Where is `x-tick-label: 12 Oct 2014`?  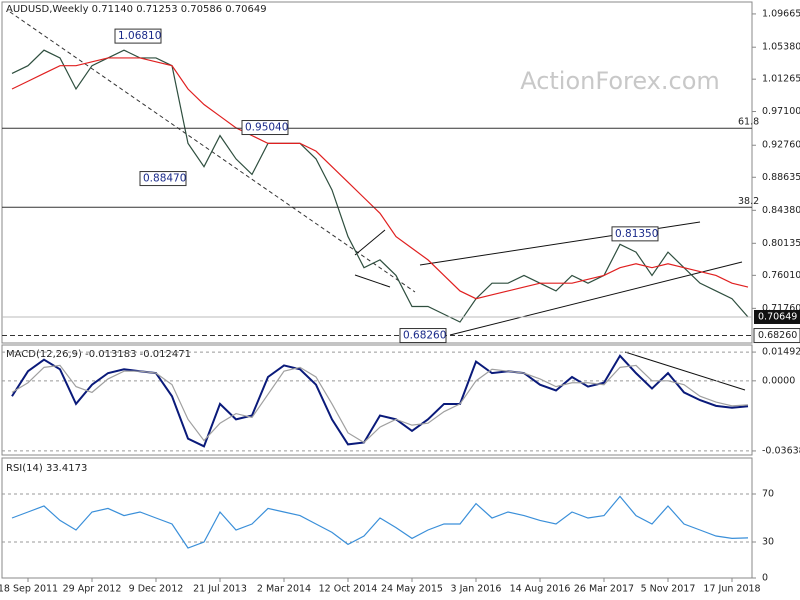
x-tick-label: 12 Oct 2014 is located at coordinates (348, 589).